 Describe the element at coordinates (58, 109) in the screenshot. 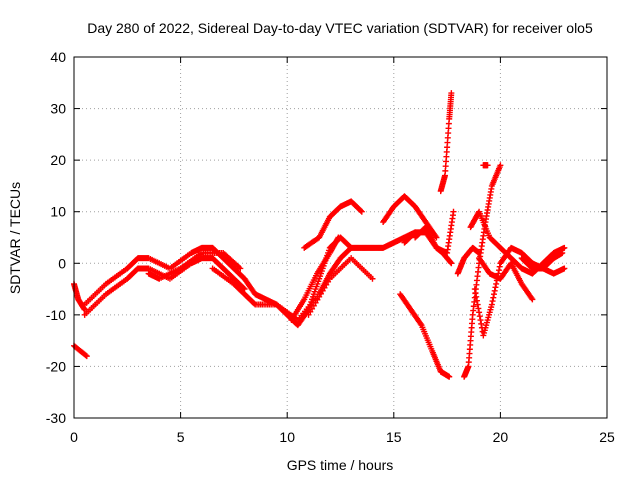

I see `y-tick-label: 30` at that location.